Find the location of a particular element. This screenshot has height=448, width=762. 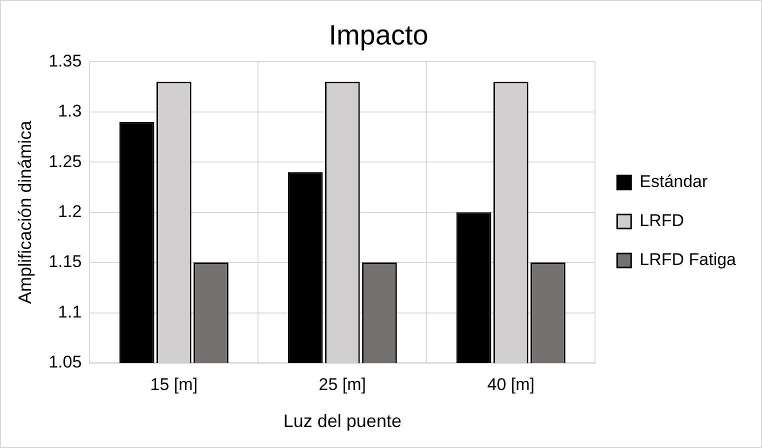

y-tick-label: 1.1 is located at coordinates (70, 312).